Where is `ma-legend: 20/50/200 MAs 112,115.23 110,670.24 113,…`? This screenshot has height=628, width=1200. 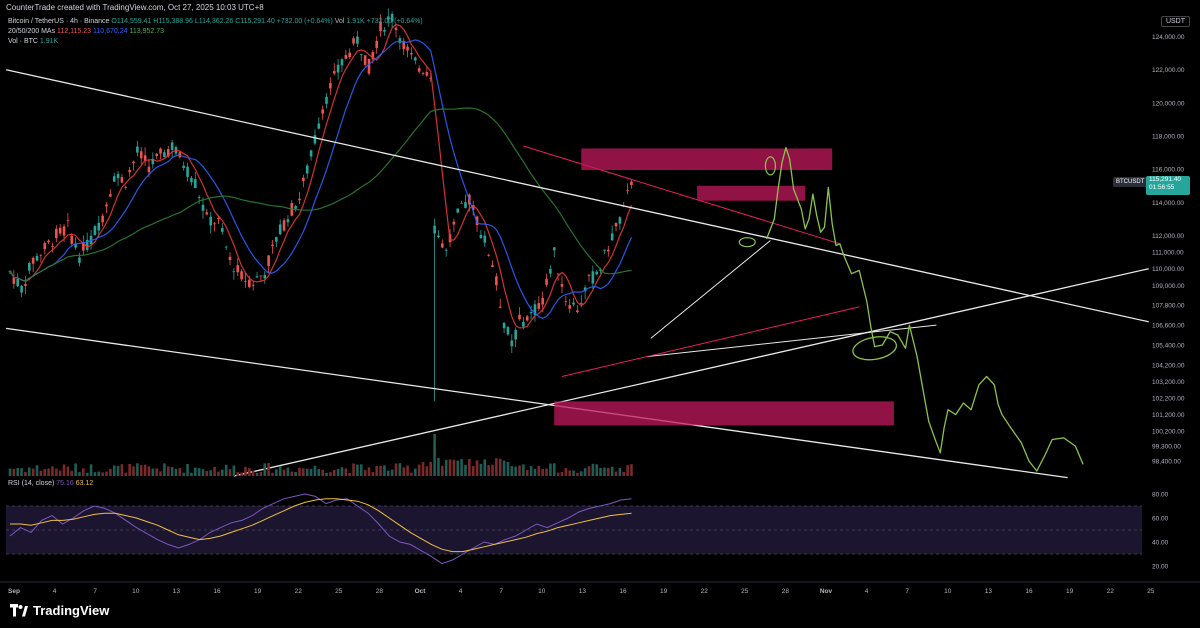
ma-legend: 20/50/200 MAs 112,115.23 110,670.24 113,… is located at coordinates (86, 32).